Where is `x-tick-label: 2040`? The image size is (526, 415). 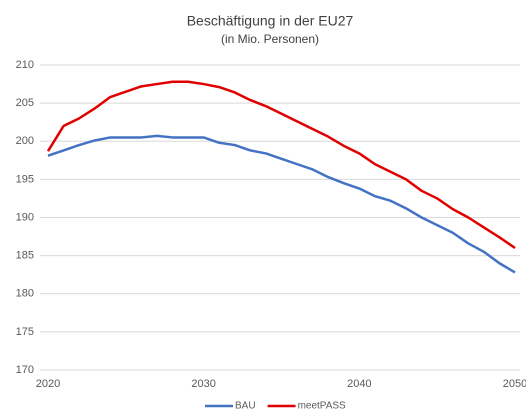
x-tick-label: 2040 is located at coordinates (359, 384).